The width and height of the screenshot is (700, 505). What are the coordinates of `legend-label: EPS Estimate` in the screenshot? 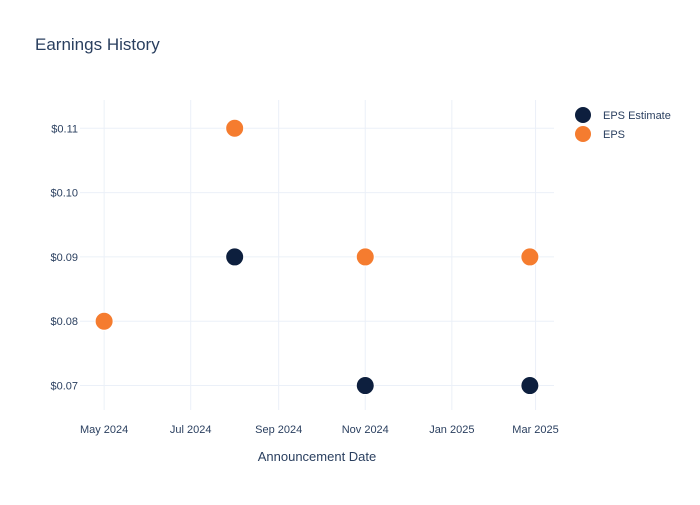 It's located at (637, 116).